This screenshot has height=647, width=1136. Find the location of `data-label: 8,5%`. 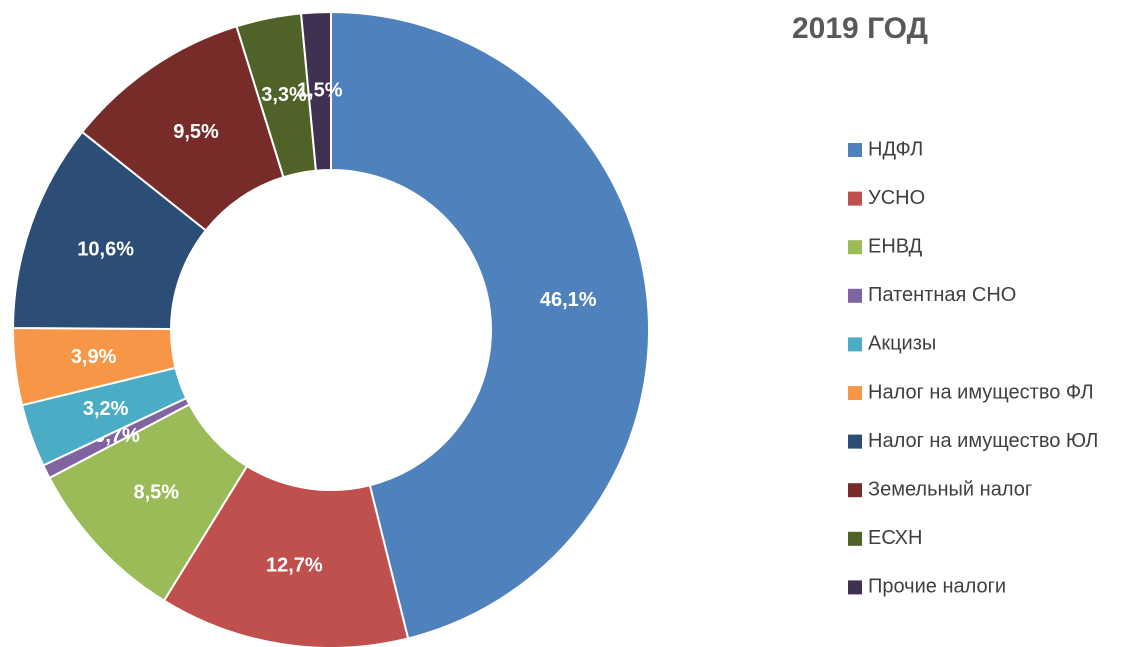

data-label: 8,5% is located at coordinates (156, 492).